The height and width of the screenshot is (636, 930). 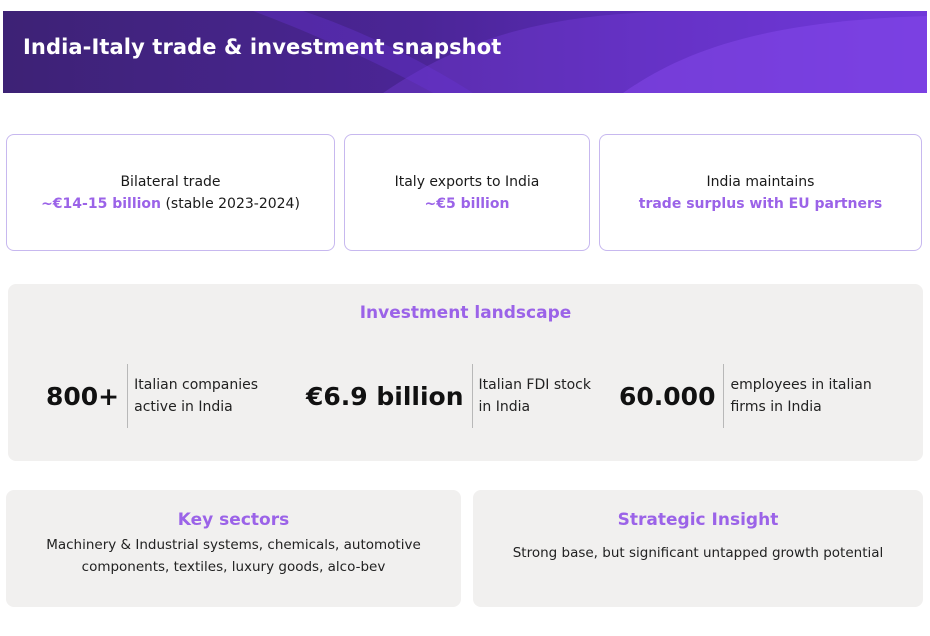 What do you see at coordinates (590, 52) in the screenshot?
I see `decorative-swirl-graphic` at bounding box center [590, 52].